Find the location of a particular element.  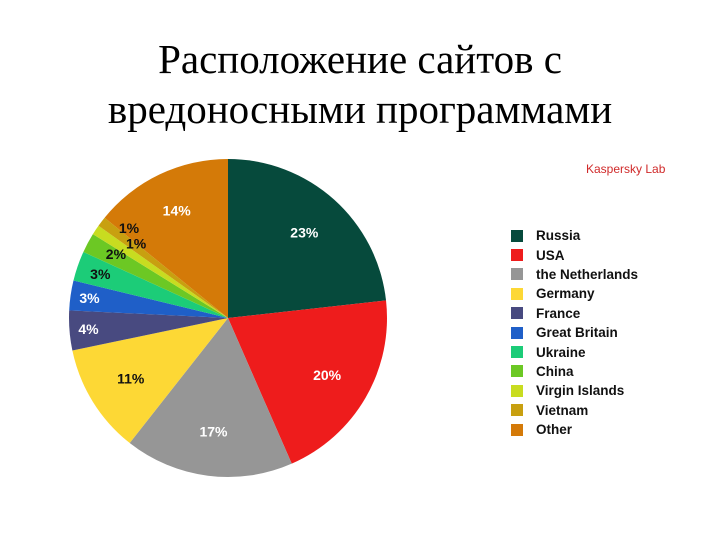

legend-item: Ukraine is located at coordinates (574, 351).